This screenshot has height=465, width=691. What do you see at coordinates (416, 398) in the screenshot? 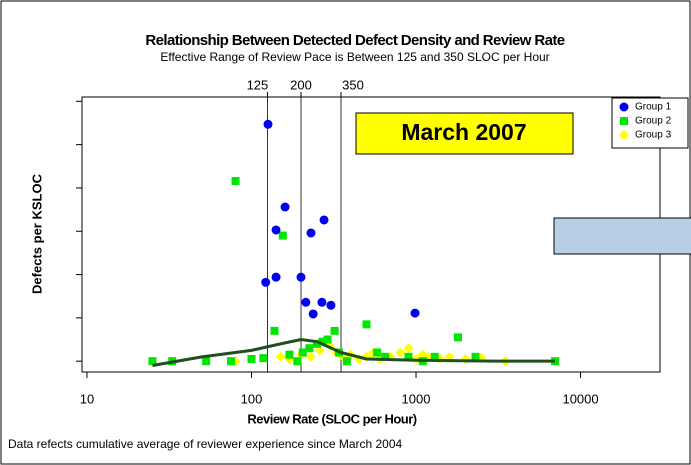
I see `x-tick-label: 1000` at bounding box center [416, 398].